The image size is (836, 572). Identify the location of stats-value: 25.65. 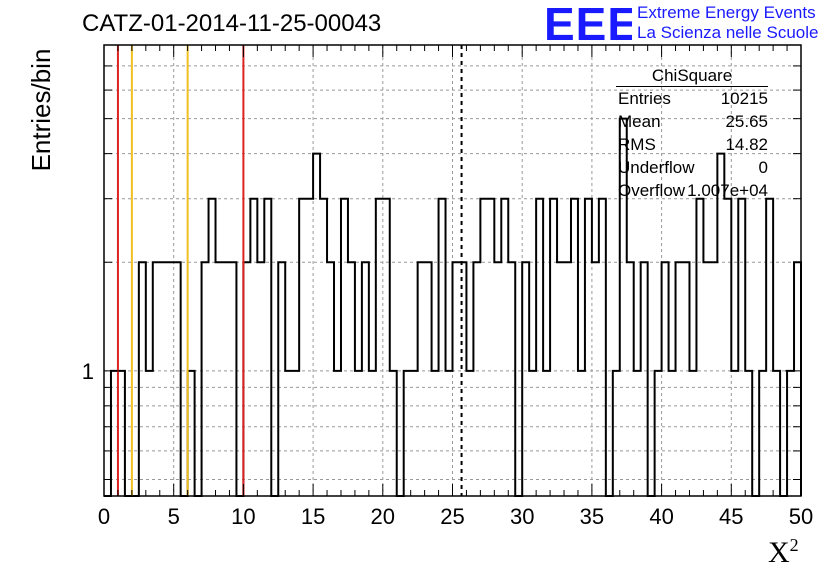
(746, 121).